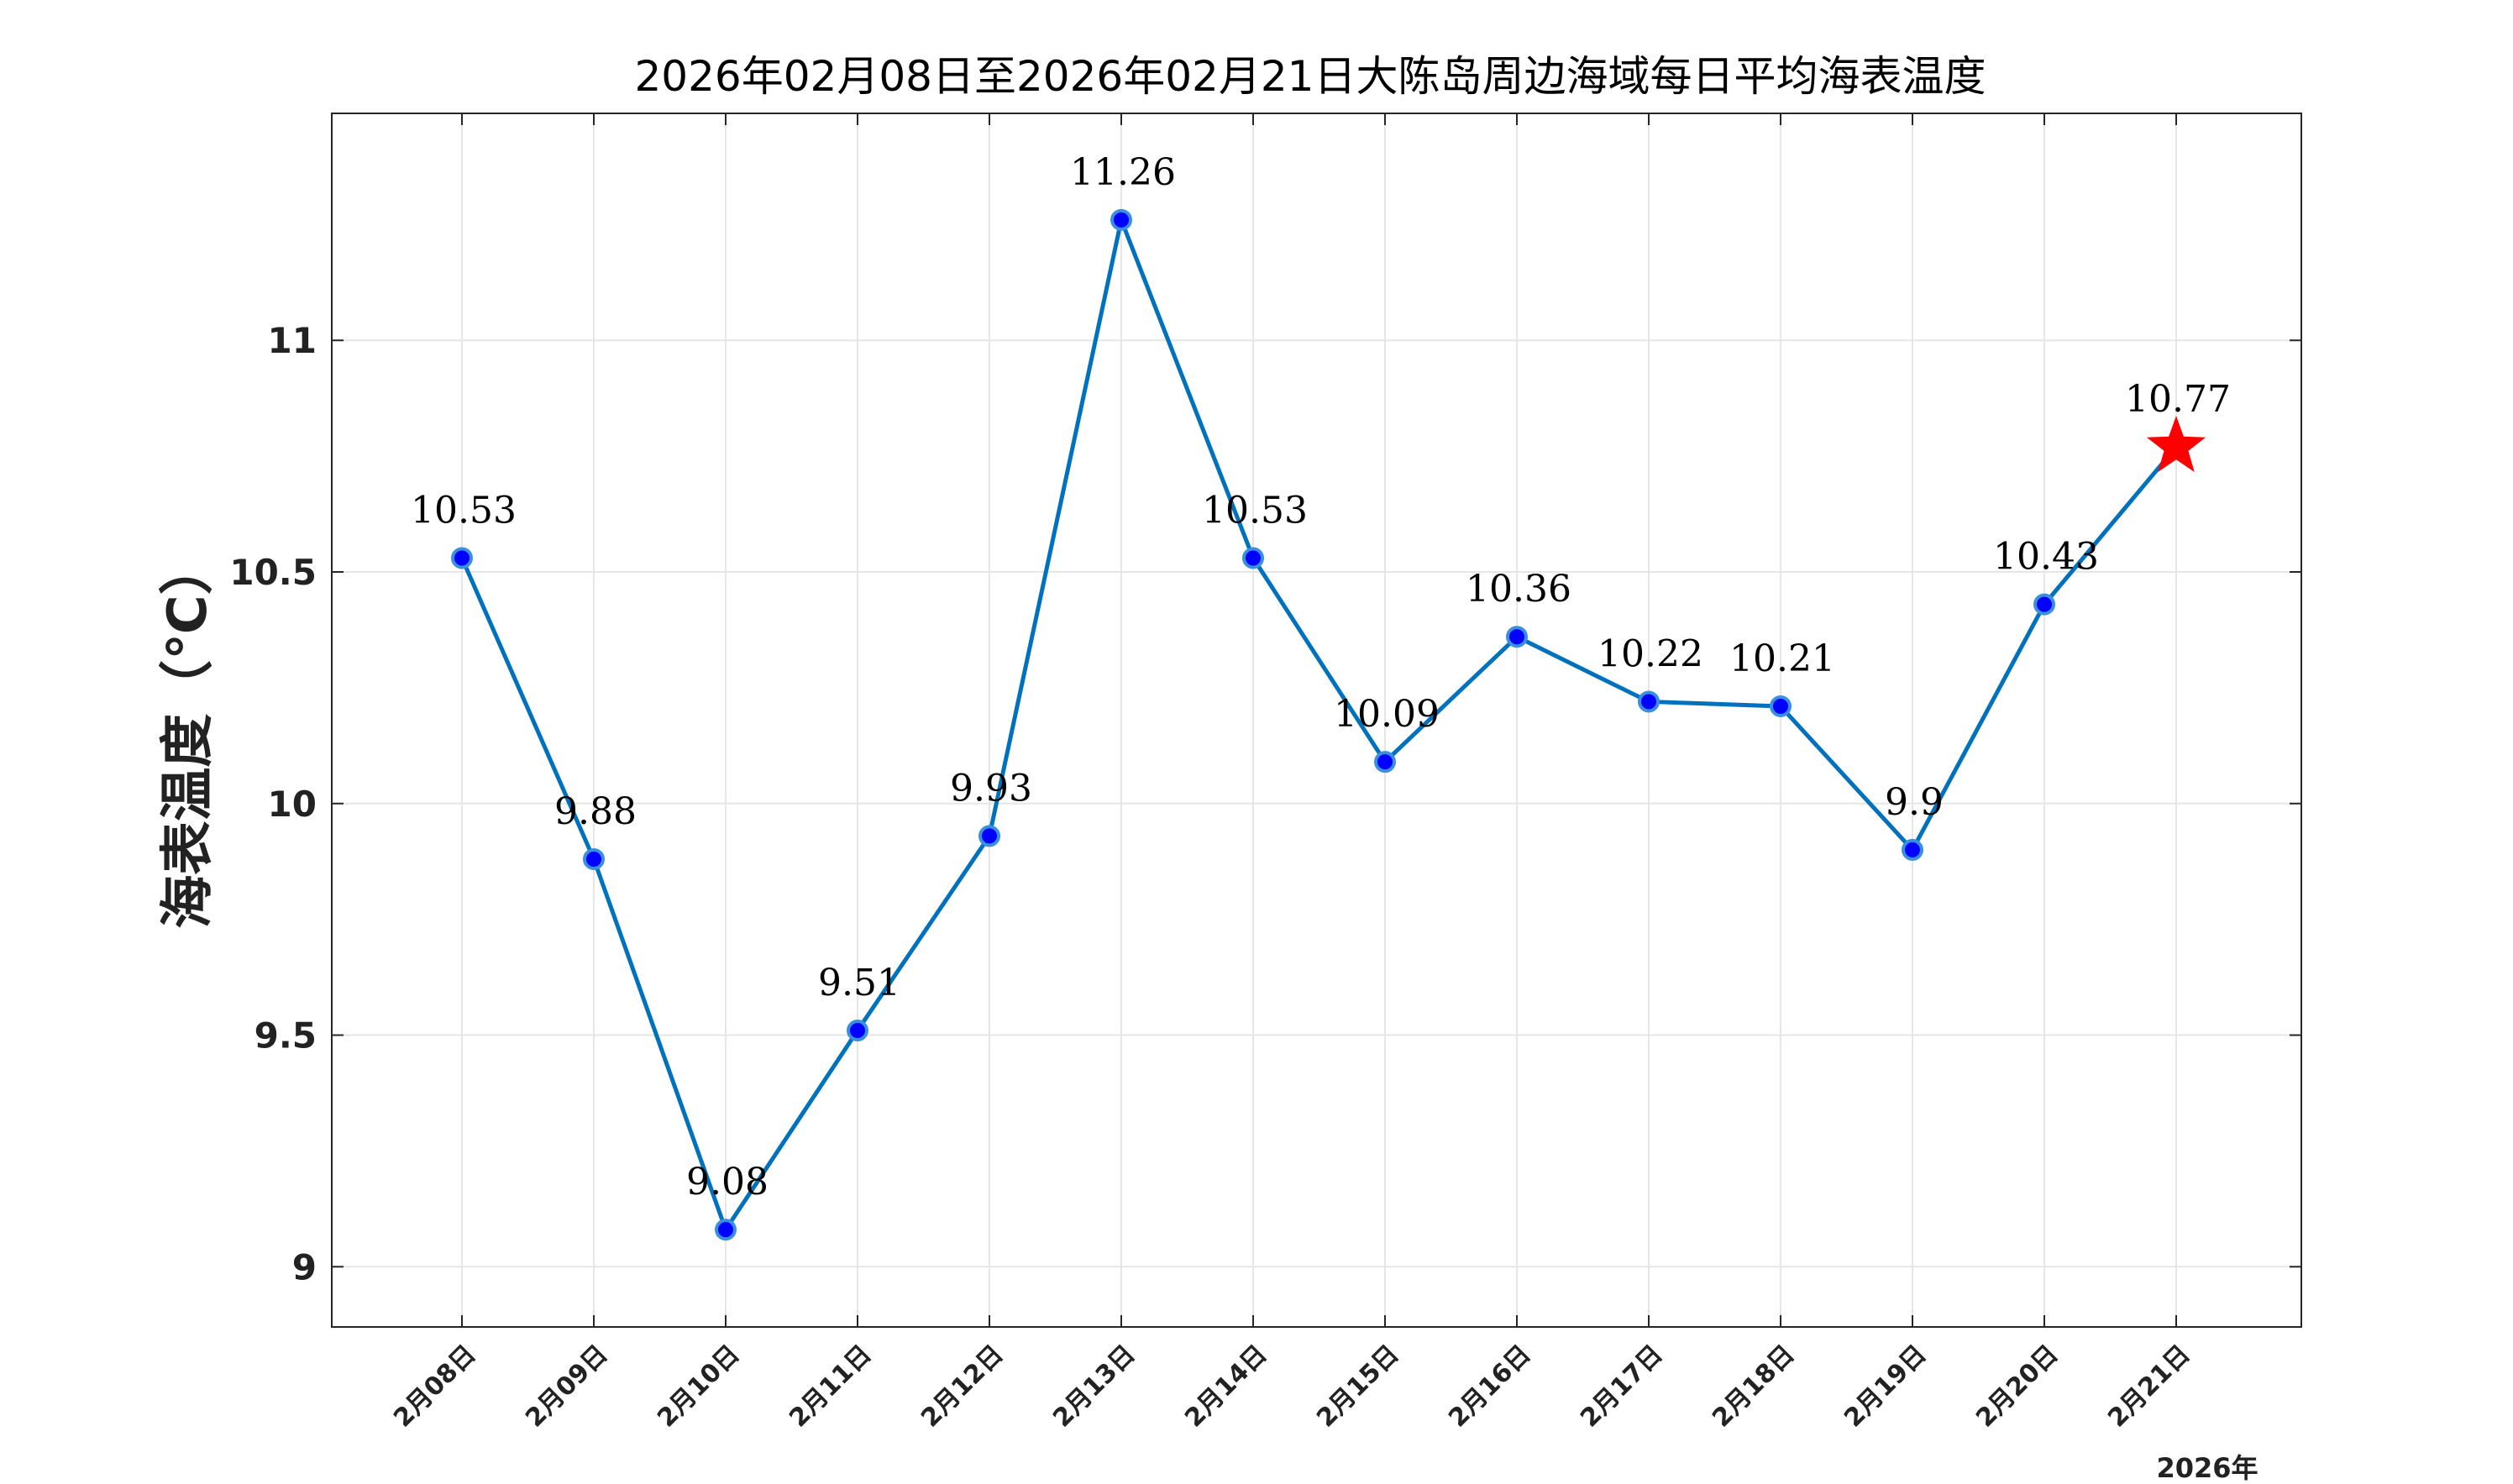 This screenshot has height=1484, width=2513. What do you see at coordinates (1311, 77) in the screenshot?
I see `chart-title: 2026年02月08日至2026年02月21日大陈岛周边海域每日平均海表温度` at bounding box center [1311, 77].